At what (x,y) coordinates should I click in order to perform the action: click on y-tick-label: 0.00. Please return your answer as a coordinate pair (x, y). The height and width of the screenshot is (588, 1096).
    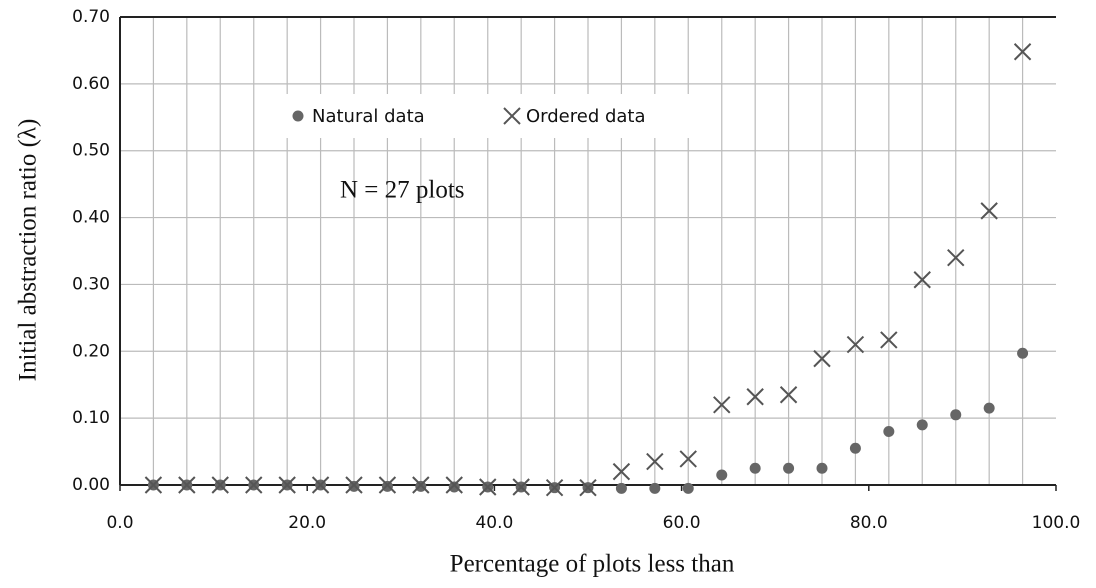
    Looking at the image, I should click on (91, 485).